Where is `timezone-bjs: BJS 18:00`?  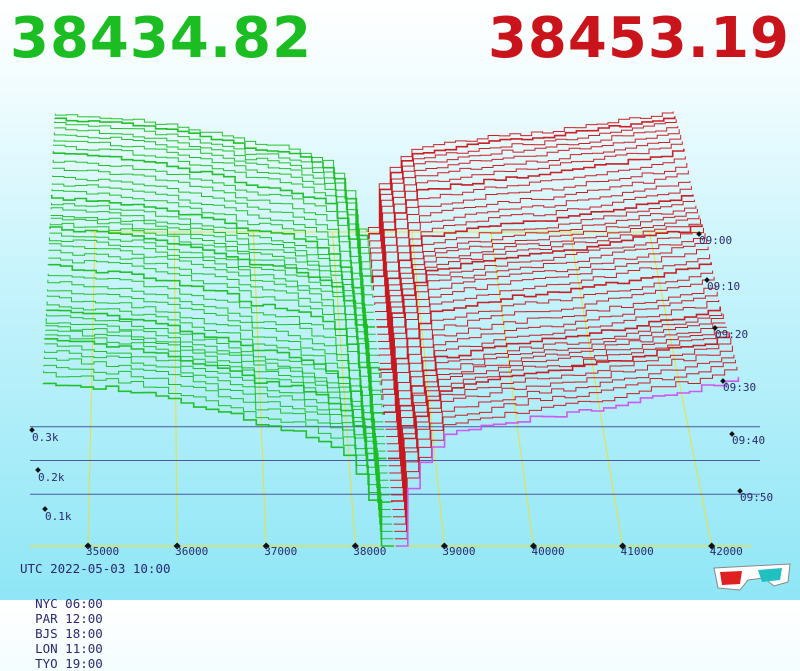 timezone-bjs: BJS 18:00 is located at coordinates (69, 633).